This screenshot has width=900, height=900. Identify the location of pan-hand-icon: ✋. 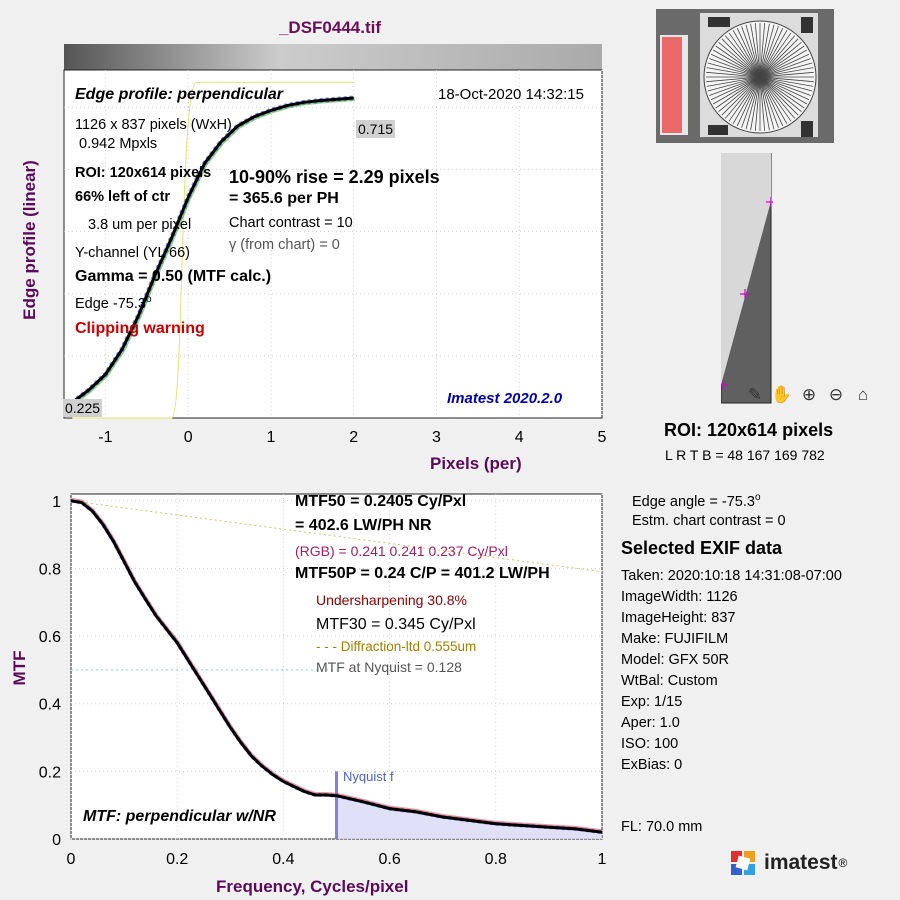
(782, 394).